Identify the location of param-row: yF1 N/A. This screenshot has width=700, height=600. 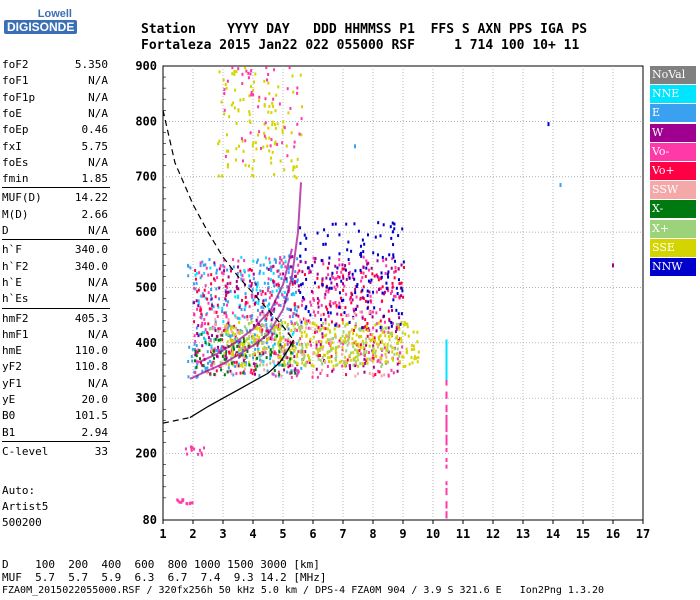
(55, 385).